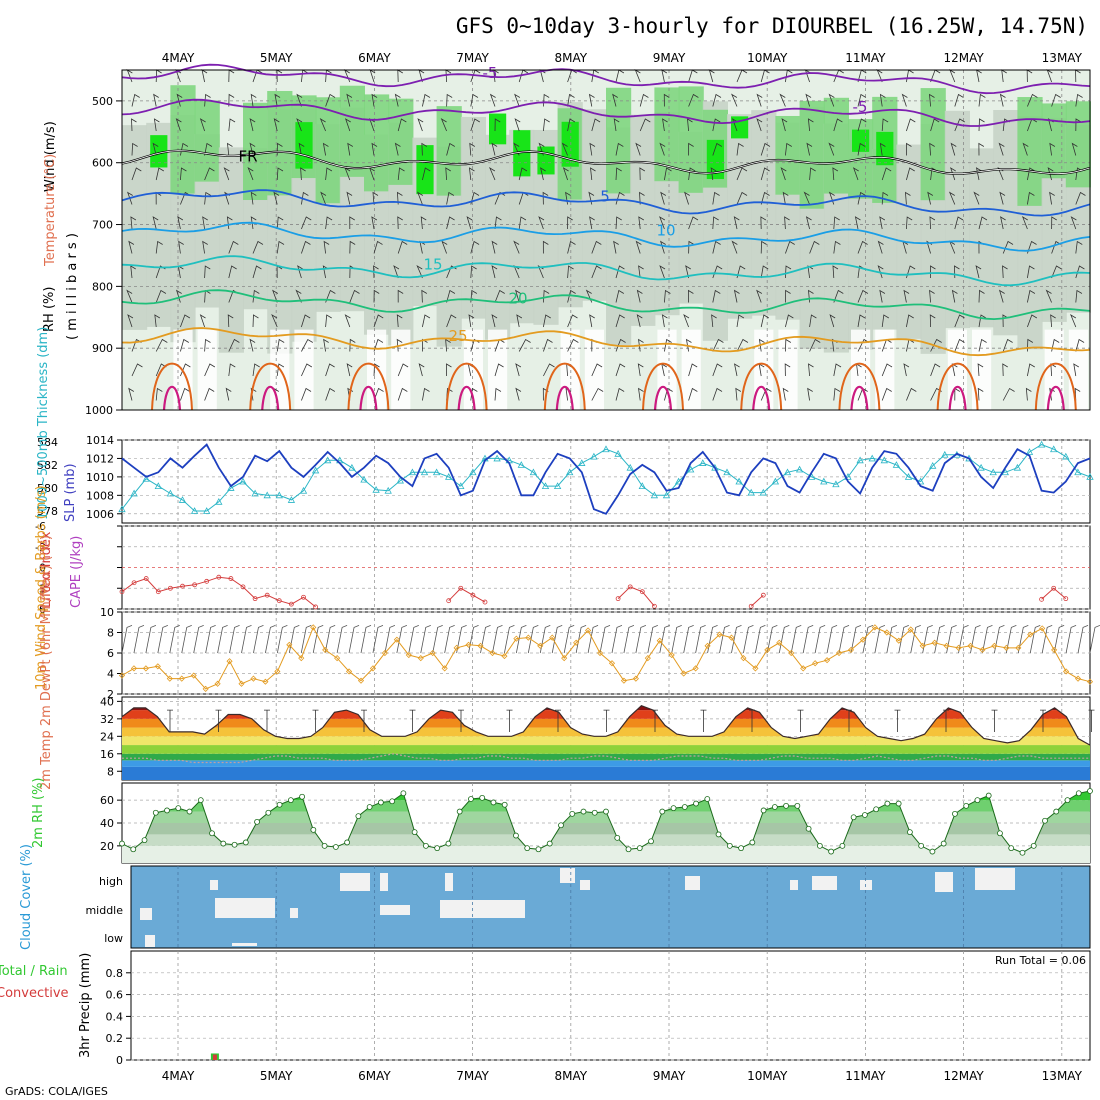 This screenshot has height=1100, width=1100. Describe the element at coordinates (606, 725) in the screenshot. I see `temp2m-line` at that location.